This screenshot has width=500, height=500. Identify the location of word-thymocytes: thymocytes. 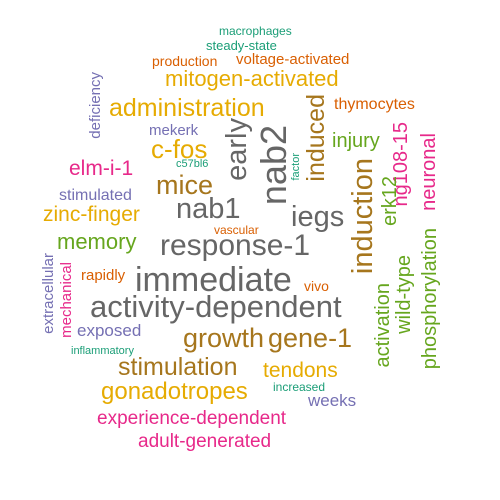
(374, 104).